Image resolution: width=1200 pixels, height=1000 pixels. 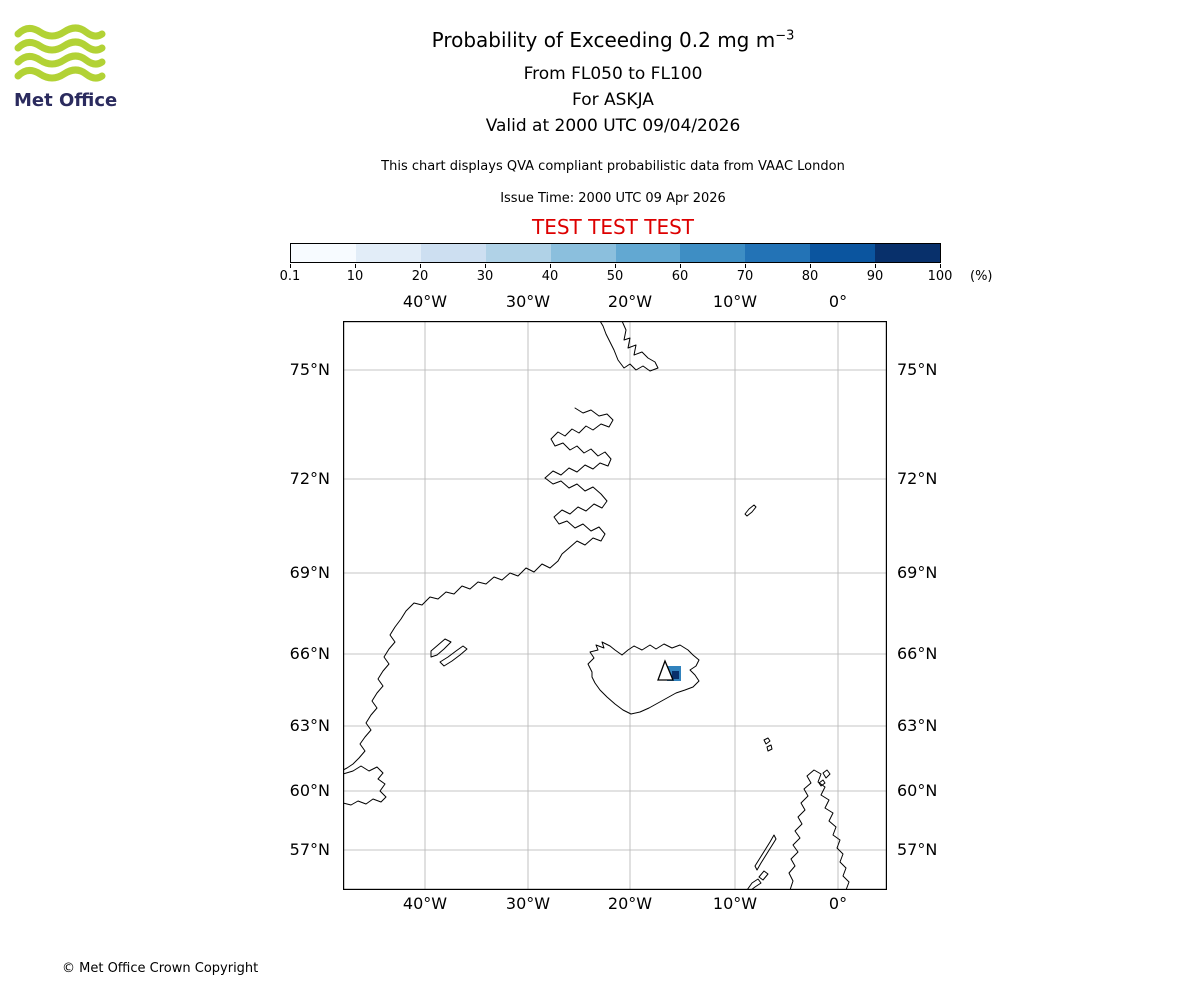 What do you see at coordinates (917, 849) in the screenshot?
I see `lat-label-right: 57°N` at bounding box center [917, 849].